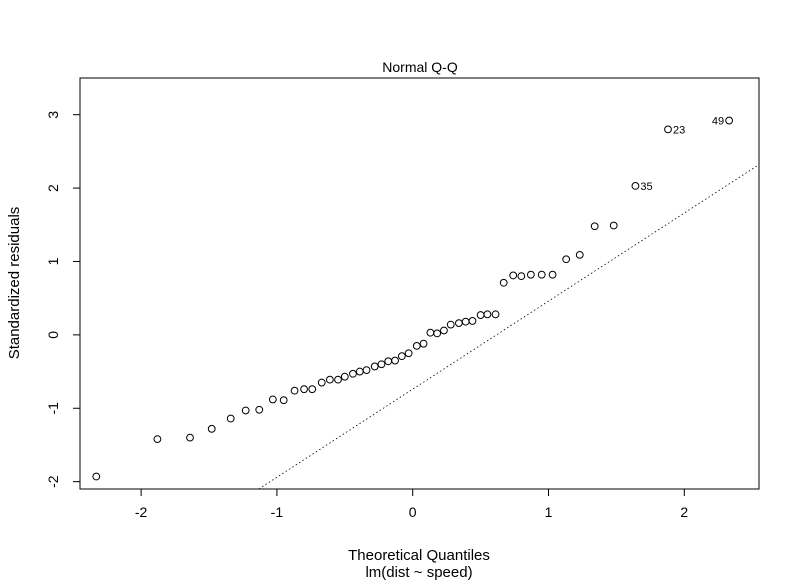  I want to click on x-tick-label: -1, so click(277, 512).